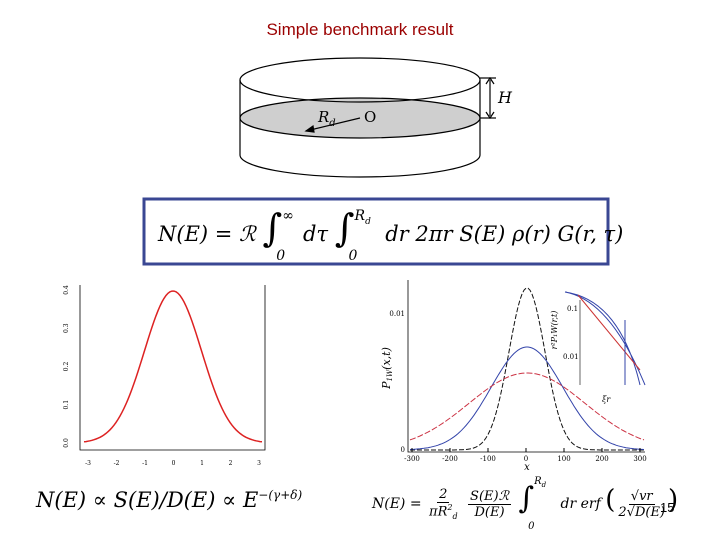 The width and height of the screenshot is (720, 540). I want to click on curve-narrow, so click(527, 369).